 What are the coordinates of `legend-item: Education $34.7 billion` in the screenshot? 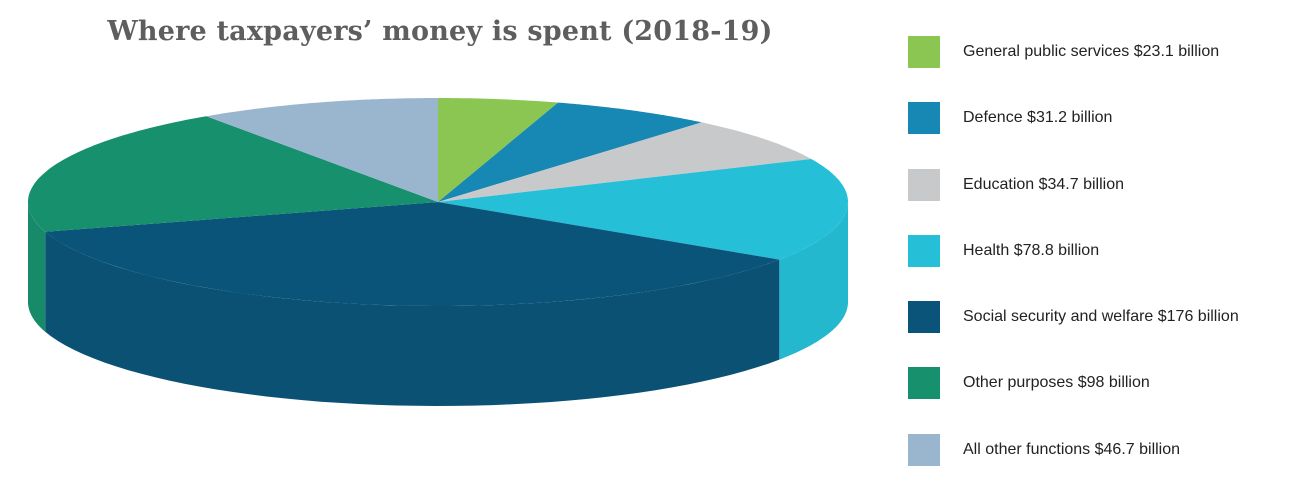 It's located at (1073, 184).